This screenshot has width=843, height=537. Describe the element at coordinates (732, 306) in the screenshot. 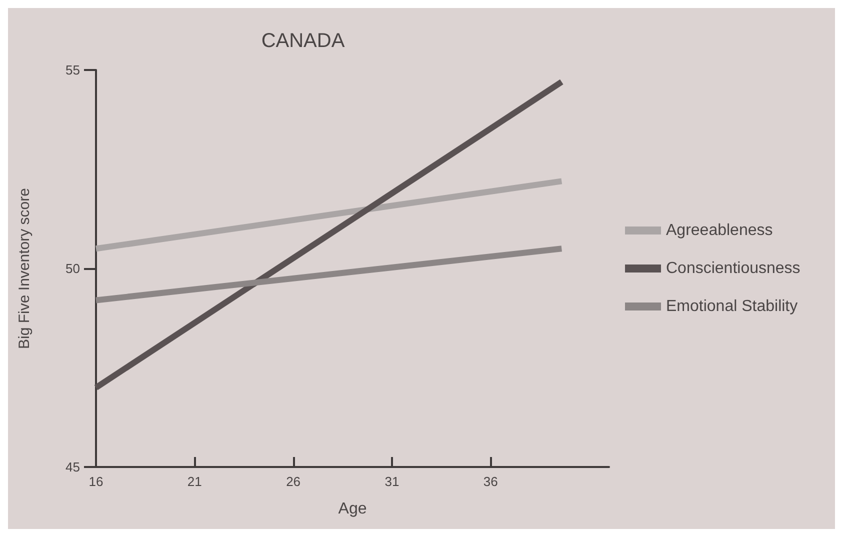

I see `legend-label: Emotional Stability` at that location.